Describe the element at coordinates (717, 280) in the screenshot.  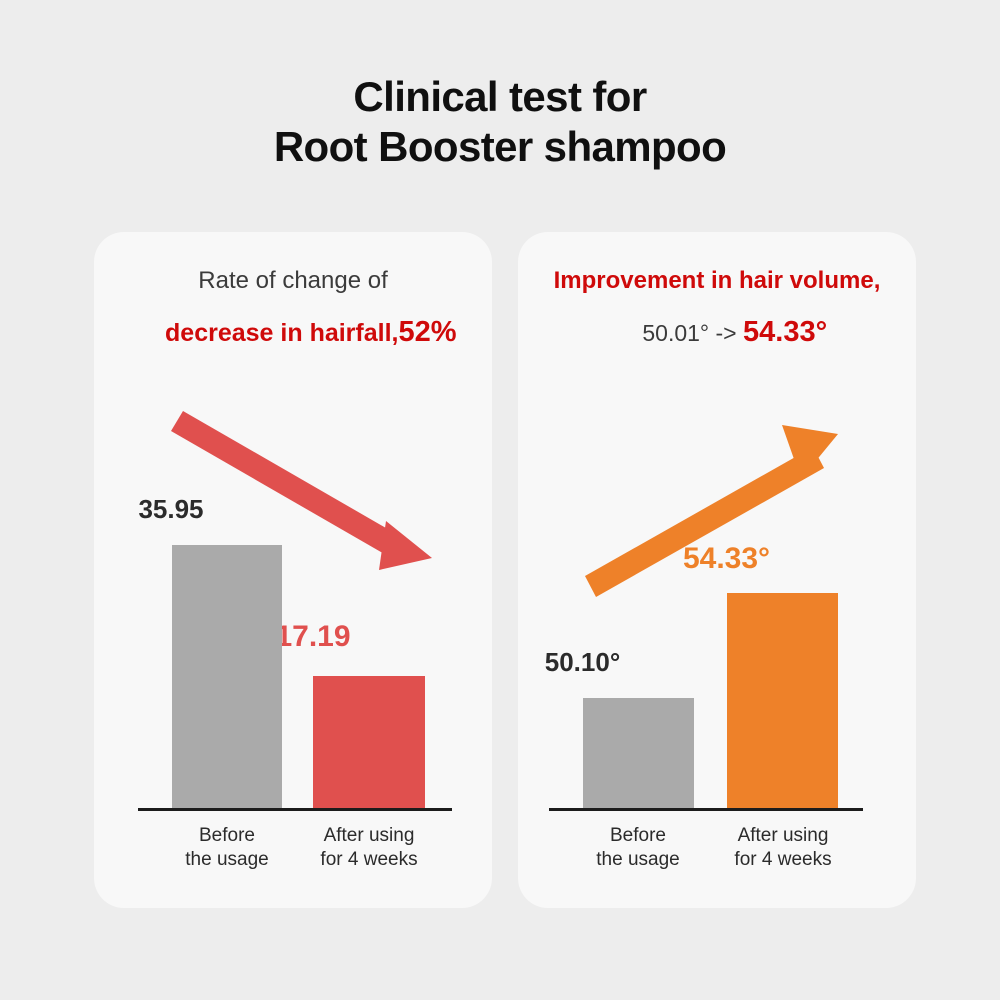
I see `panel-hair-volume-heading-line-1: Improvement in hair volume,` at that location.